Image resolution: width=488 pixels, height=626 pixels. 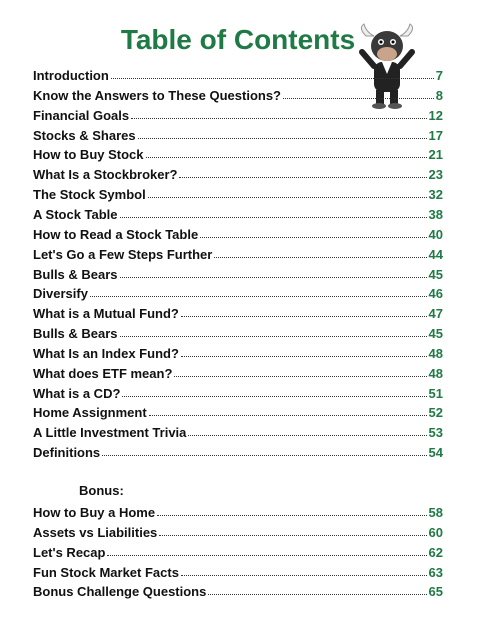 I want to click on entry-label: What is a CD?, so click(x=77, y=393).